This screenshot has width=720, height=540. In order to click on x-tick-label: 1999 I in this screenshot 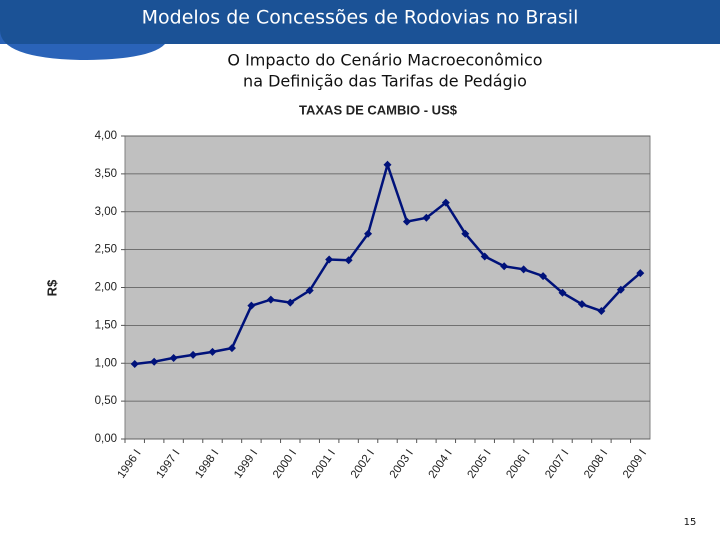, I will do `click(246, 464)`.